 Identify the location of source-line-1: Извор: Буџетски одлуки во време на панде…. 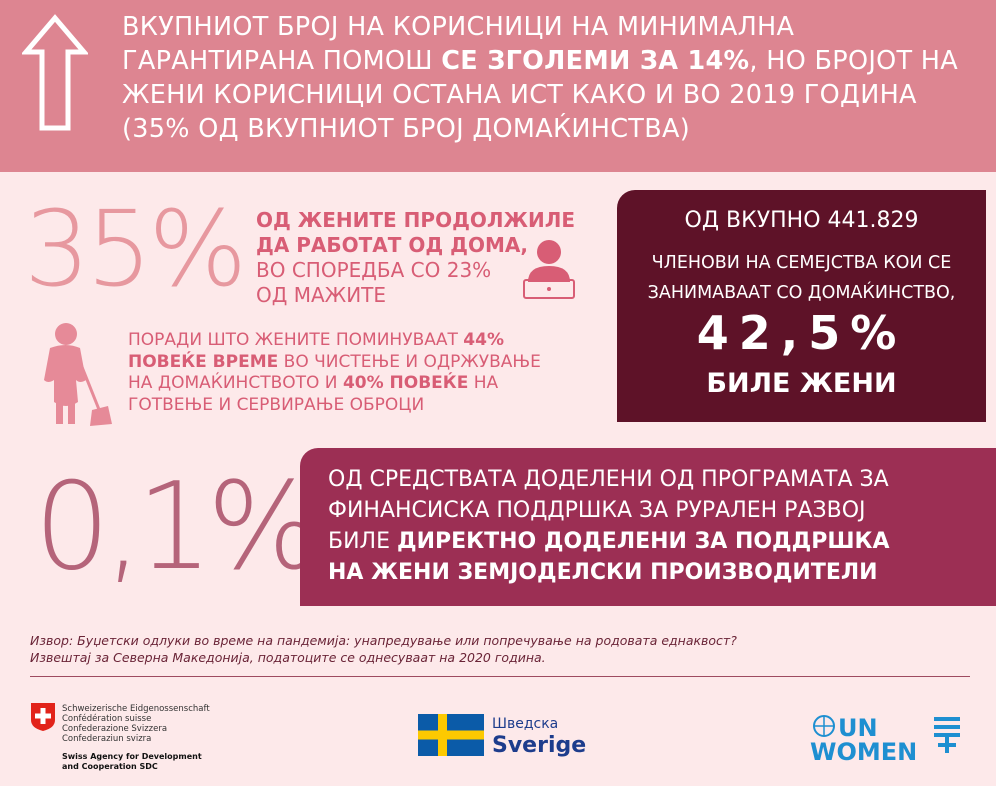
(383, 640).